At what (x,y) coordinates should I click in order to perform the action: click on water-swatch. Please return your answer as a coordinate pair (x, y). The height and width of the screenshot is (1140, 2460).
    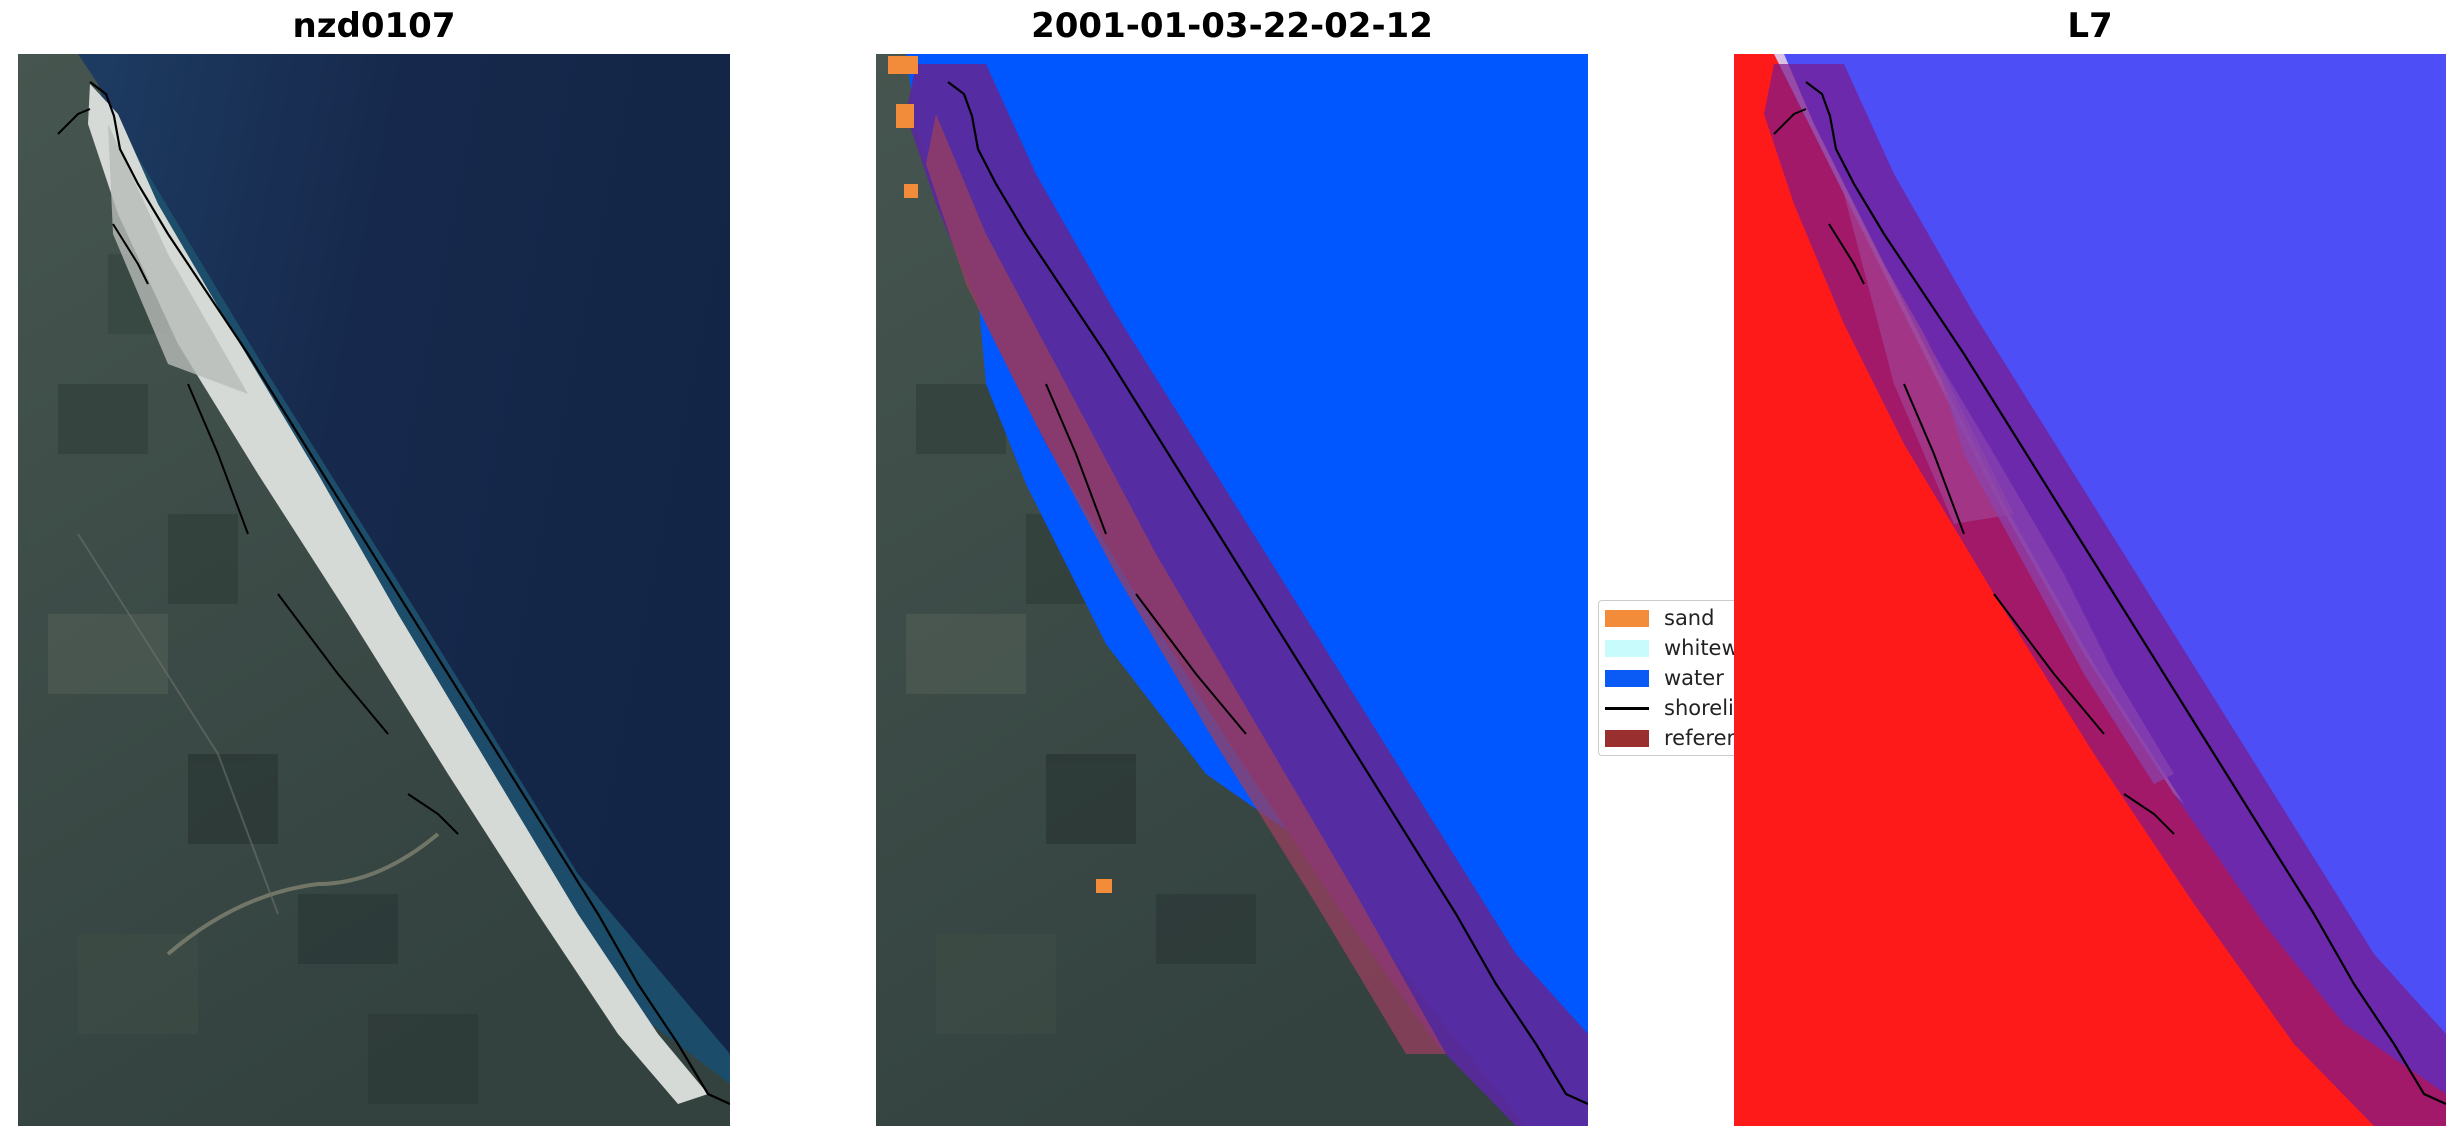
    Looking at the image, I should click on (1627, 678).